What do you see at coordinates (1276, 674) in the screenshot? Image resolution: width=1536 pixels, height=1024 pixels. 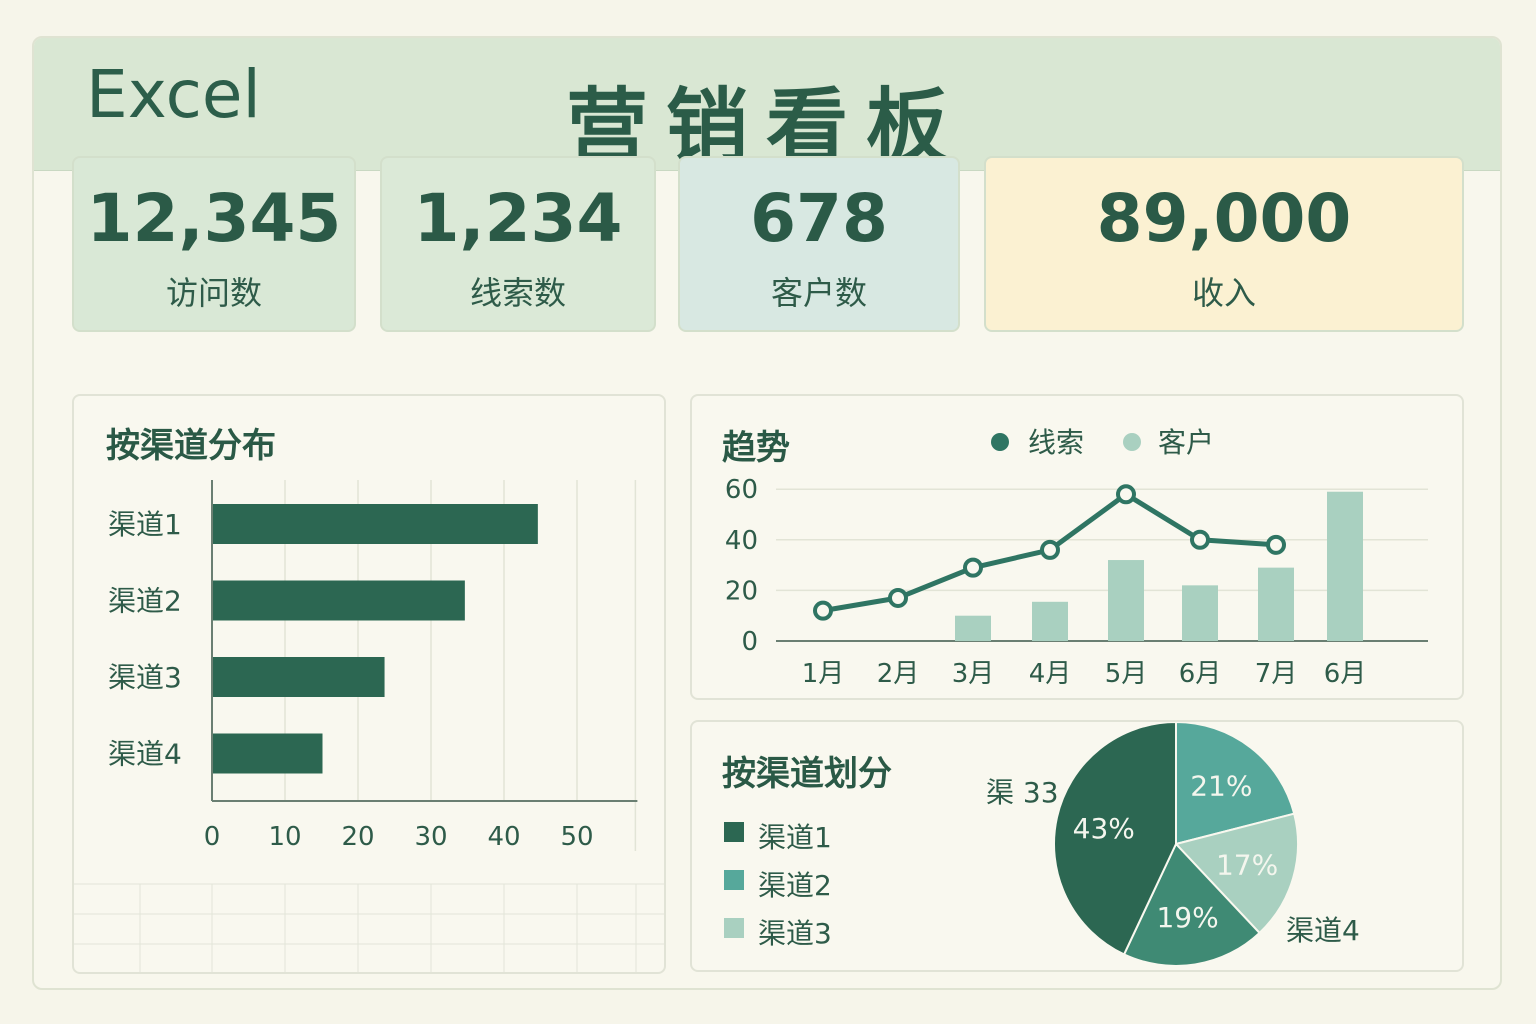 I see `x-tick-label: 7月` at bounding box center [1276, 674].